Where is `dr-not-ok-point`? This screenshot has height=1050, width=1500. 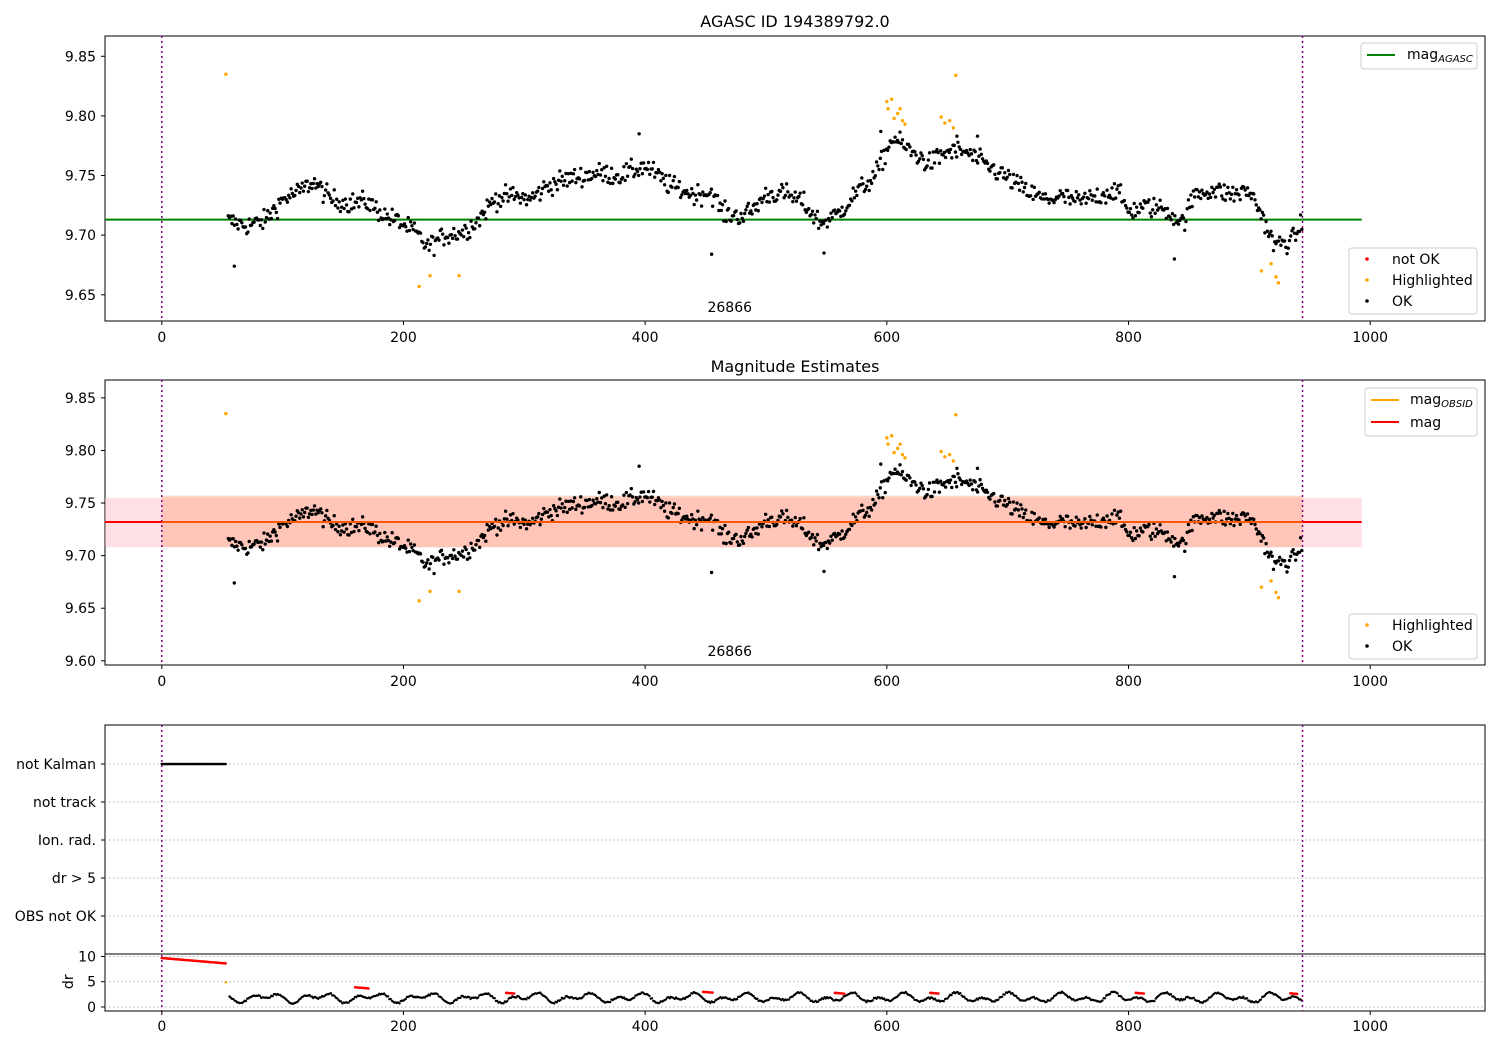
dr-not-ok-point is located at coordinates (1144, 993).